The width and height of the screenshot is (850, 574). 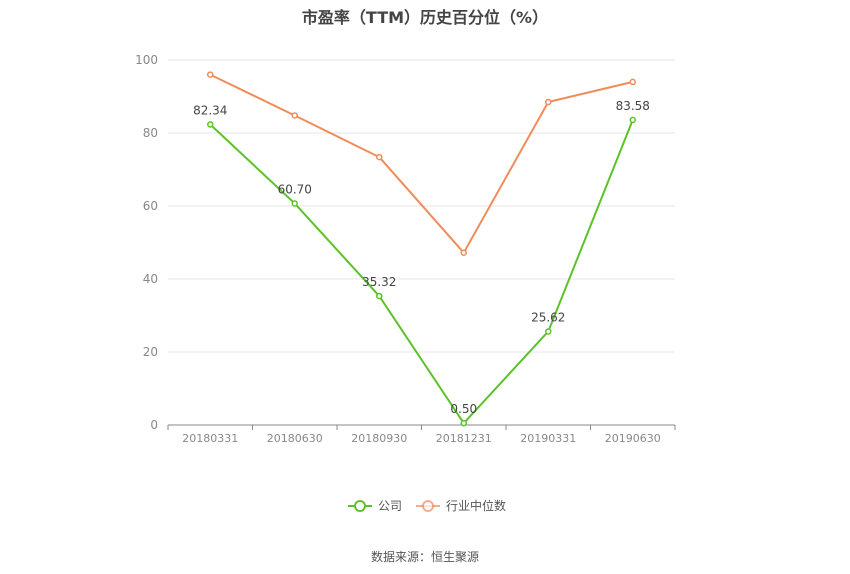 I want to click on y-tick-label: 40, so click(x=150, y=279).